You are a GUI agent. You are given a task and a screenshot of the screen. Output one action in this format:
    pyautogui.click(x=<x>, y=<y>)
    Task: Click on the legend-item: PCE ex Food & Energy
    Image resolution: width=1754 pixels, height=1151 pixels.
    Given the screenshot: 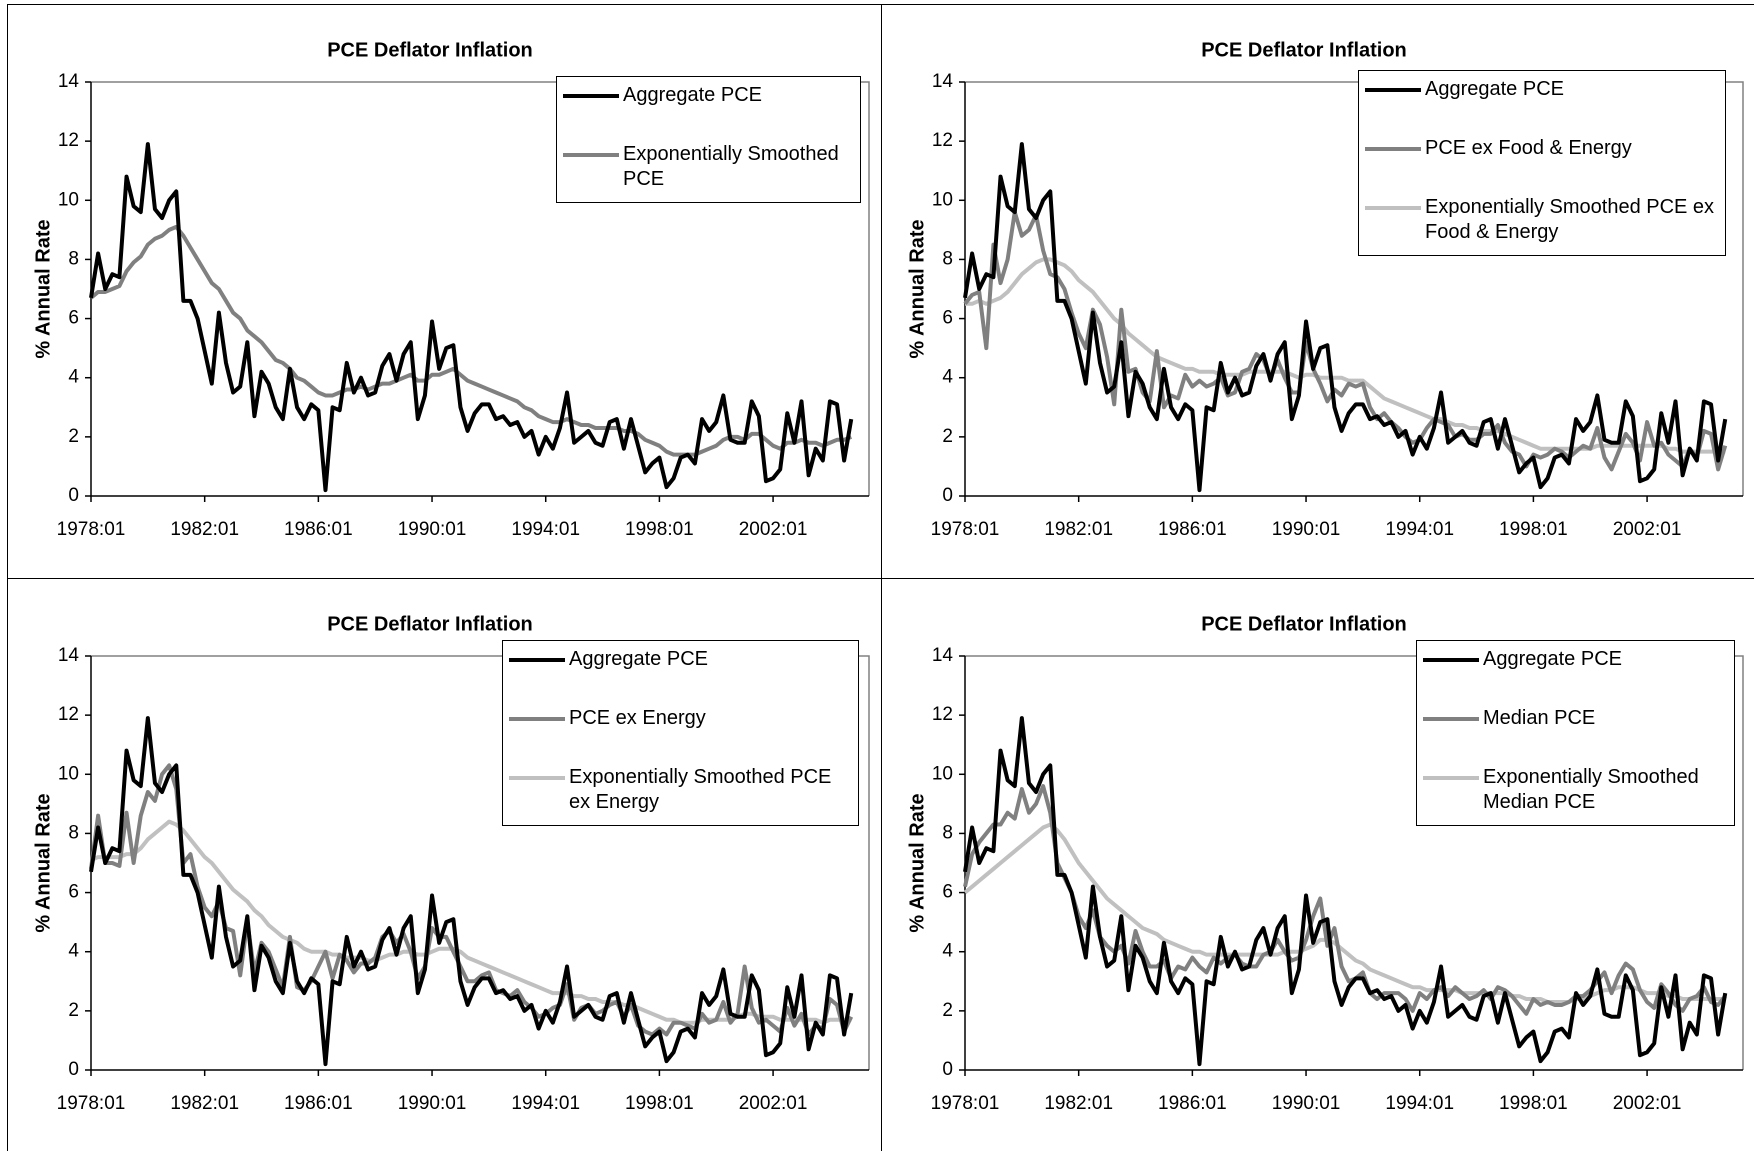 What is the action you would take?
    pyautogui.click(x=1541, y=148)
    